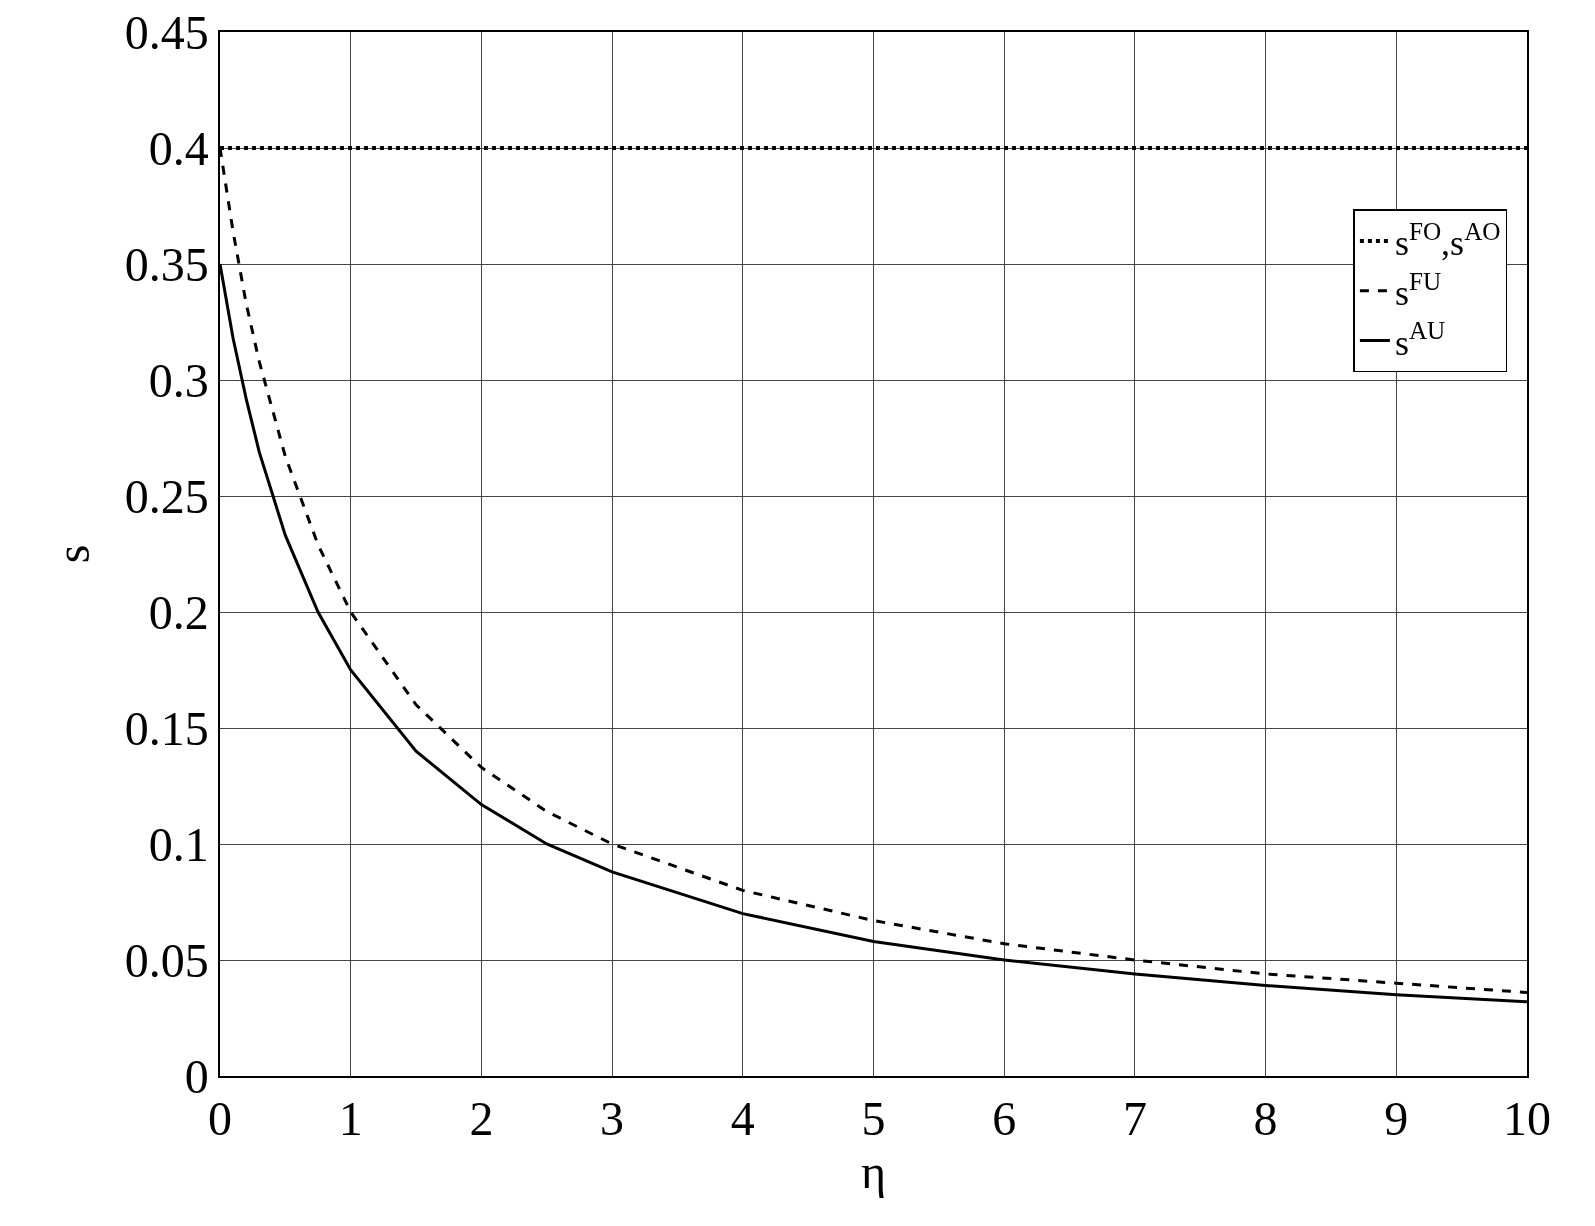  What do you see at coordinates (1418, 290) in the screenshot?
I see `legend-label: s$^{FU}$` at bounding box center [1418, 290].